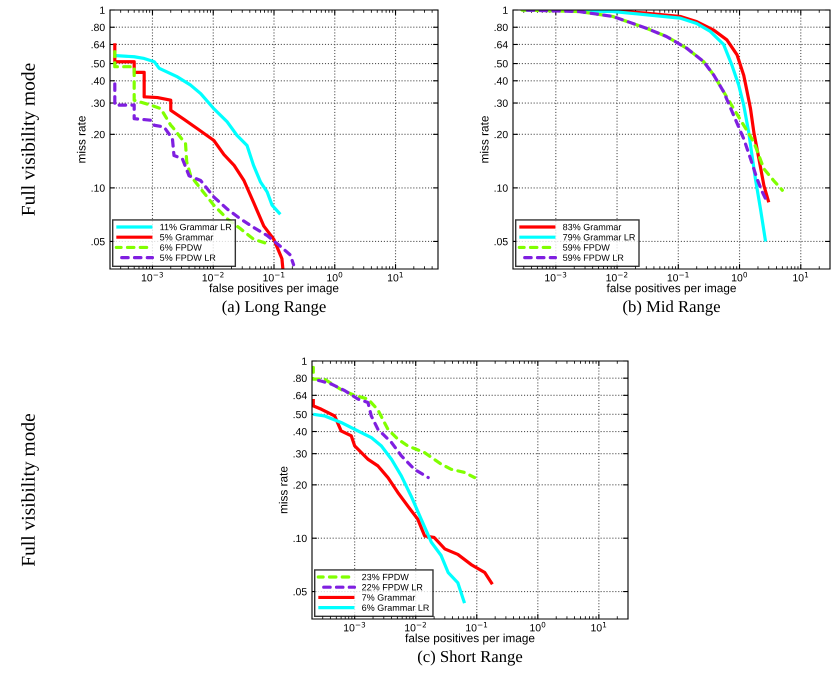 The width and height of the screenshot is (834, 673). What do you see at coordinates (392, 587) in the screenshot?
I see `legend-label: 22% FPDW LR` at bounding box center [392, 587].